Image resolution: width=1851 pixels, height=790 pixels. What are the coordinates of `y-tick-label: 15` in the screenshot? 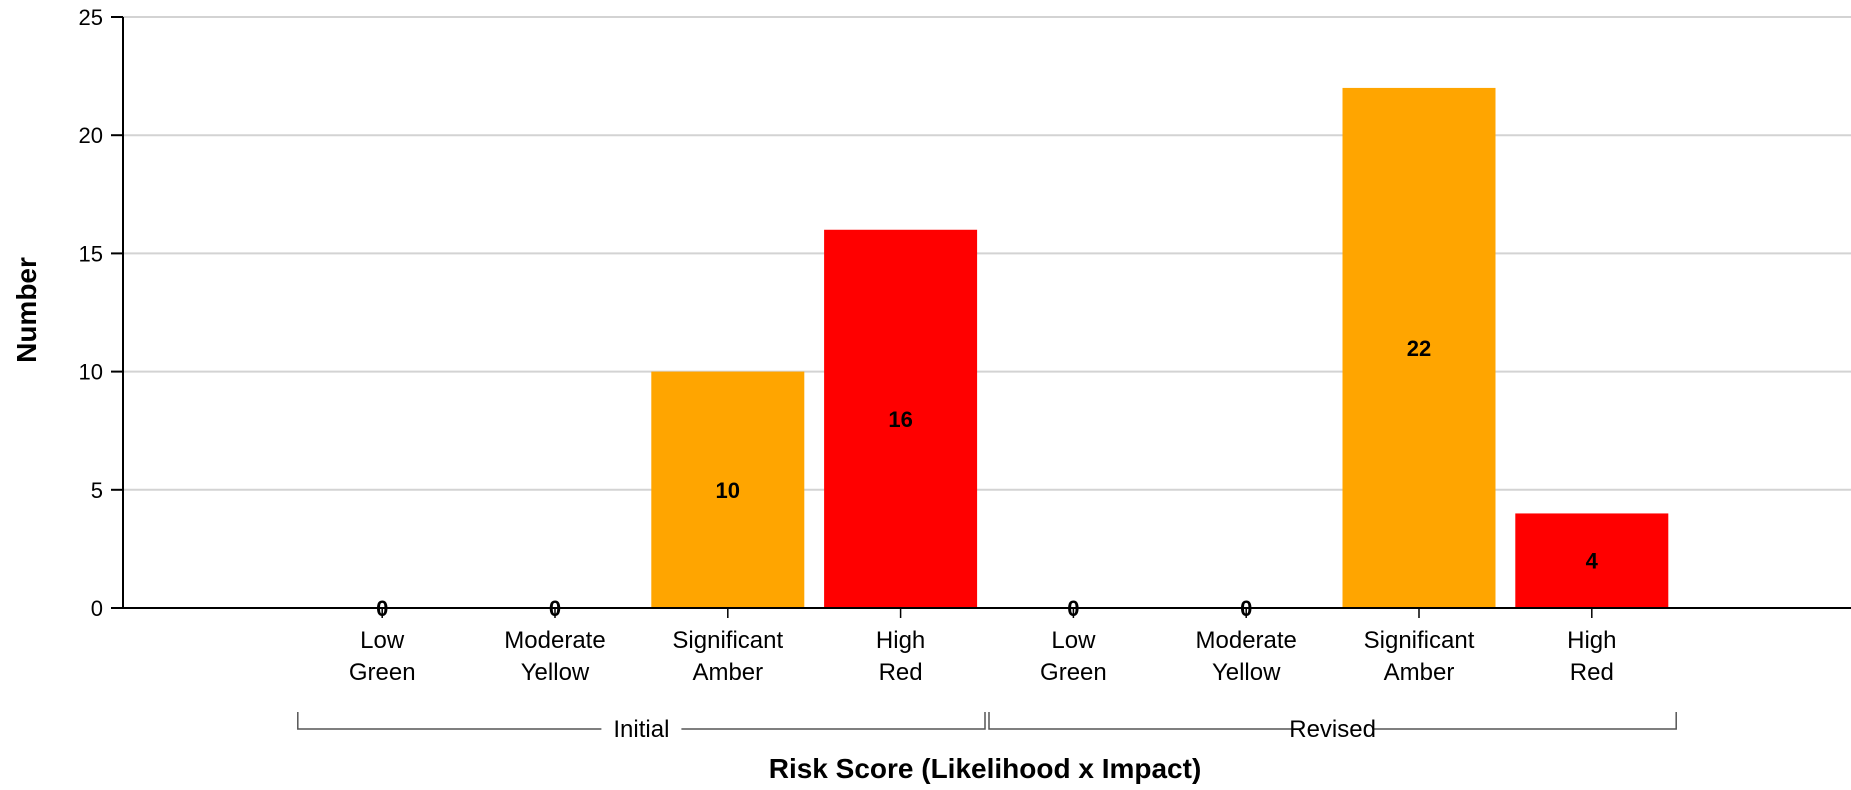 It's located at (91, 253).